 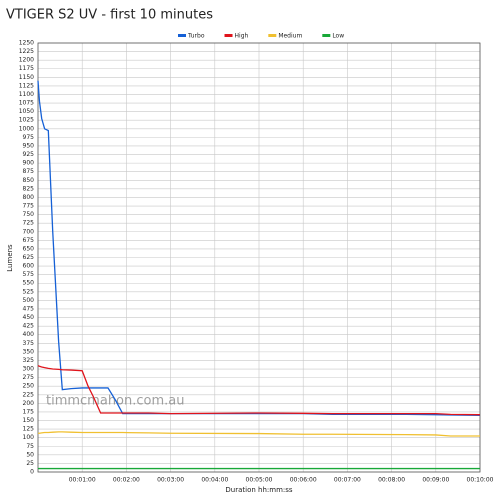 What do you see at coordinates (29, 206) in the screenshot?
I see `y-tick-label: 775` at bounding box center [29, 206].